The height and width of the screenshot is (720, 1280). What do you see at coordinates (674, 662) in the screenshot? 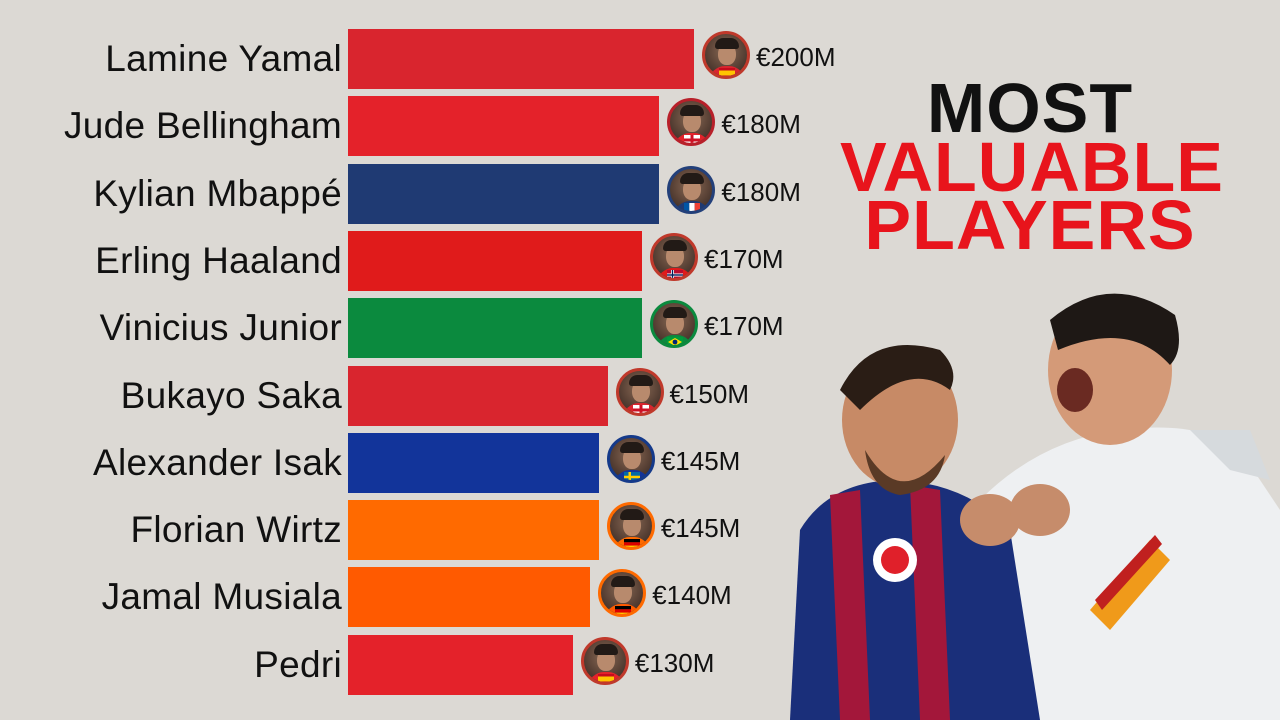
I see `value-label: €130M` at bounding box center [674, 662].